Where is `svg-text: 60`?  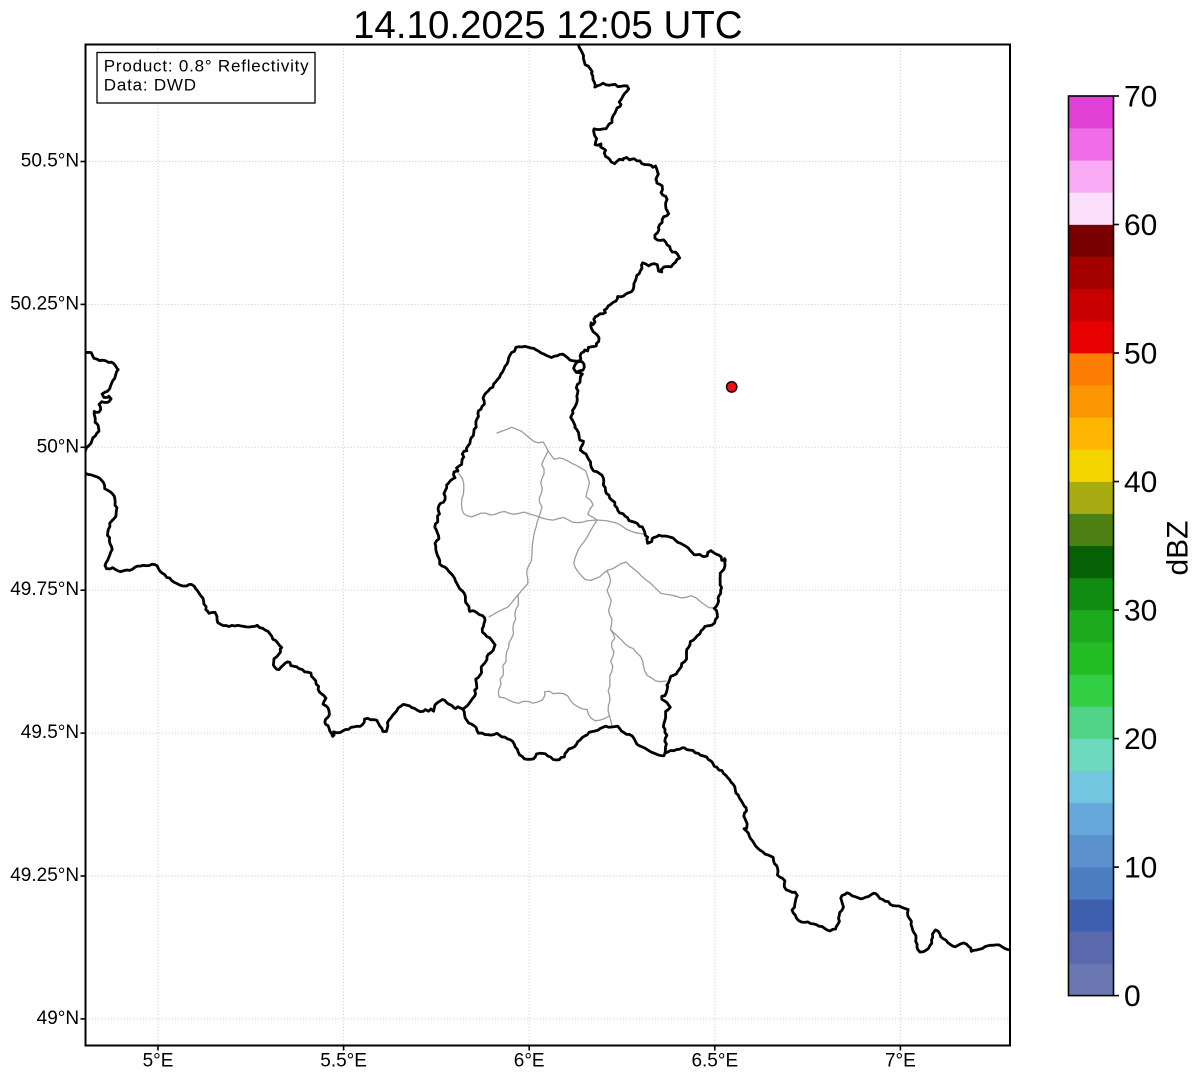
svg-text: 60 is located at coordinates (1140, 225).